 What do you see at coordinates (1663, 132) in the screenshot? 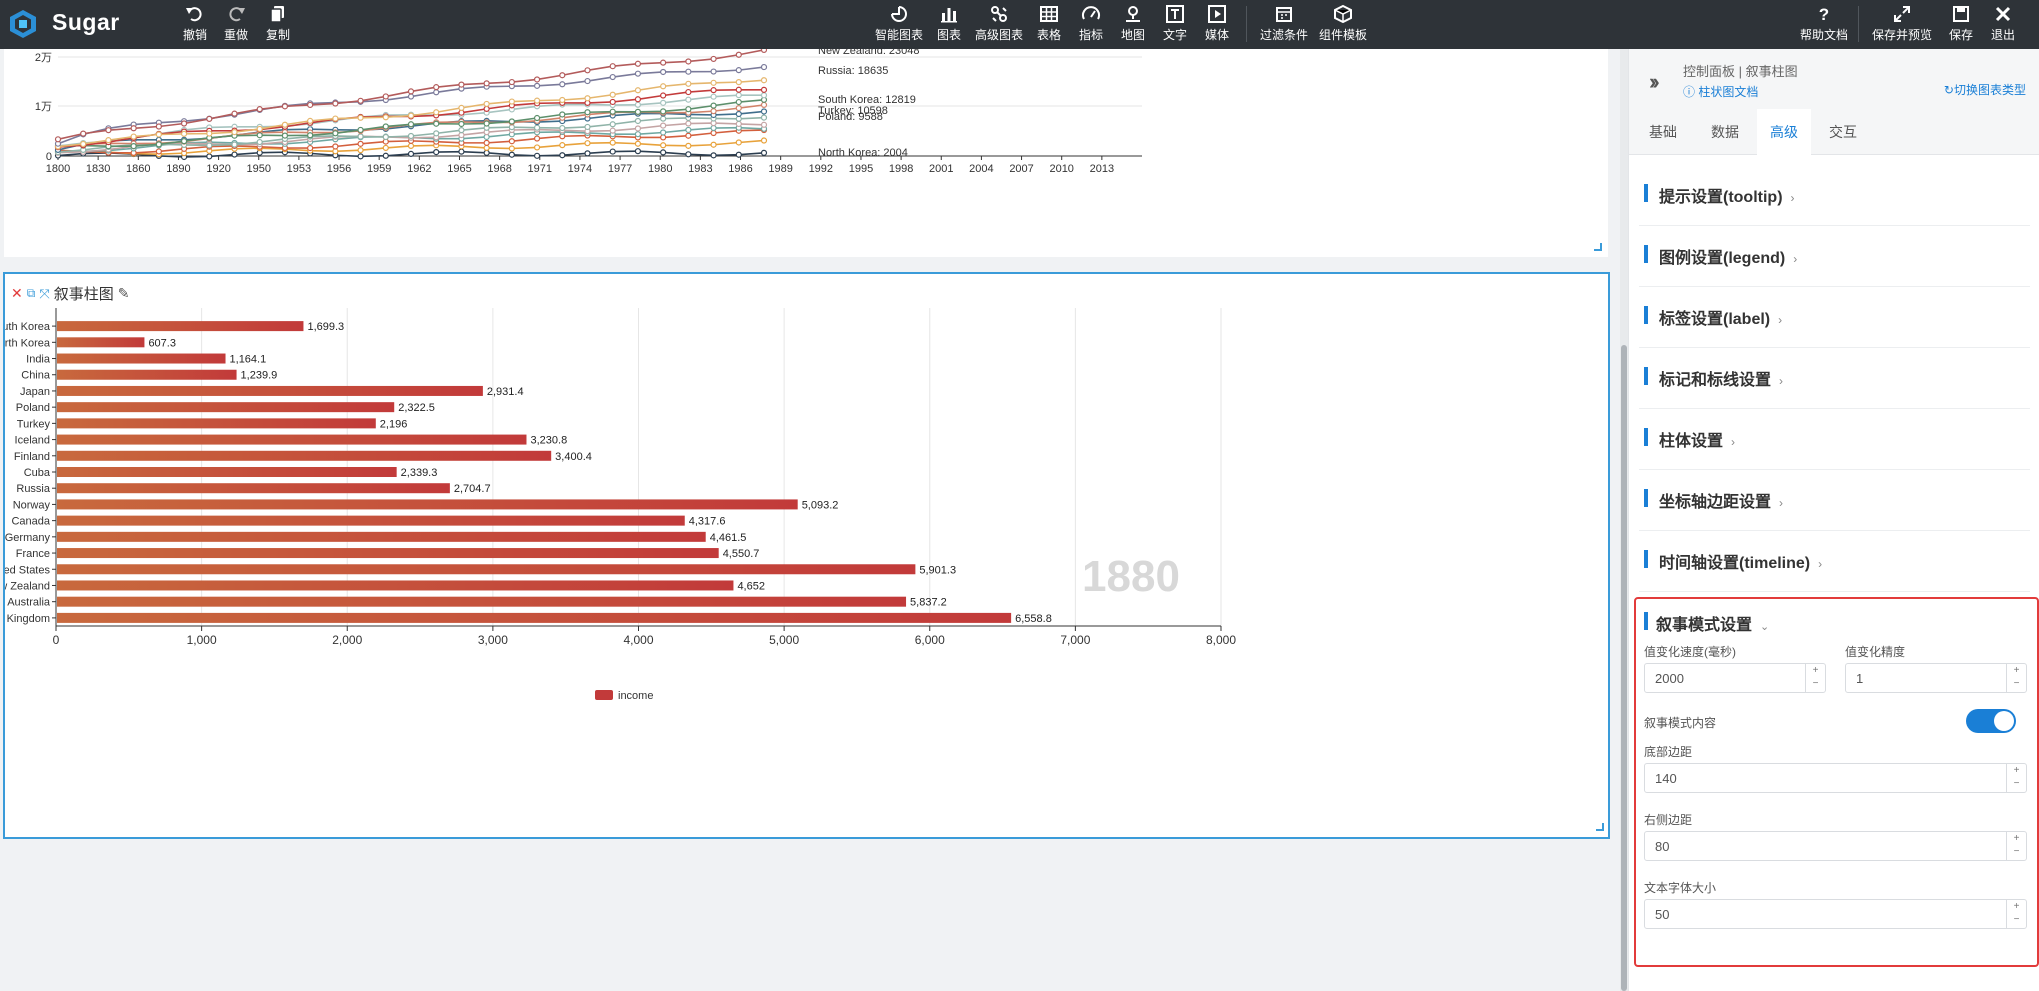
I see `tab-basic: 基础` at bounding box center [1663, 132].